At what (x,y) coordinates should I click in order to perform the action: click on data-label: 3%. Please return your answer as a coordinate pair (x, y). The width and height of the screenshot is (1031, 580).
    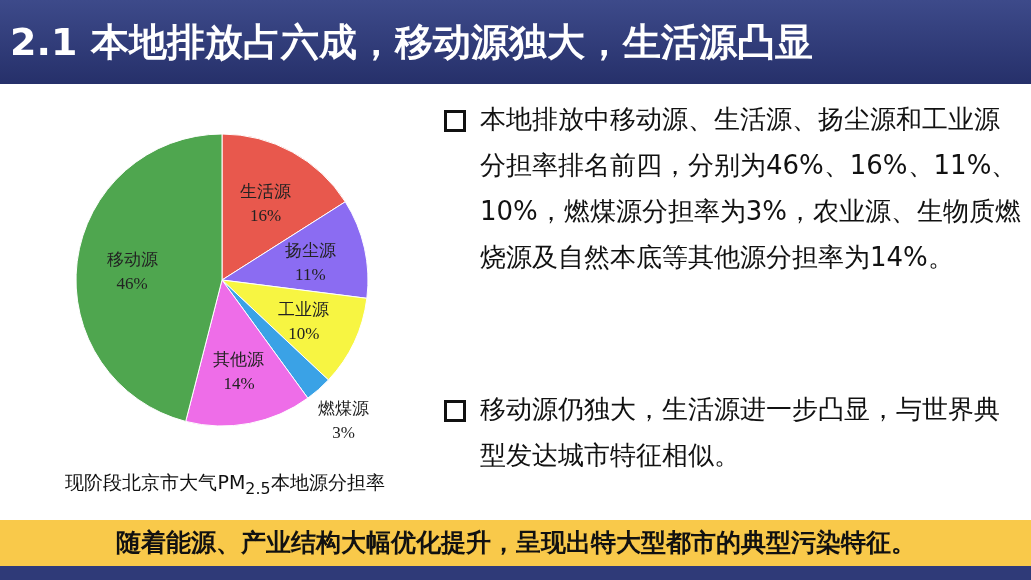
    Looking at the image, I should click on (344, 433).